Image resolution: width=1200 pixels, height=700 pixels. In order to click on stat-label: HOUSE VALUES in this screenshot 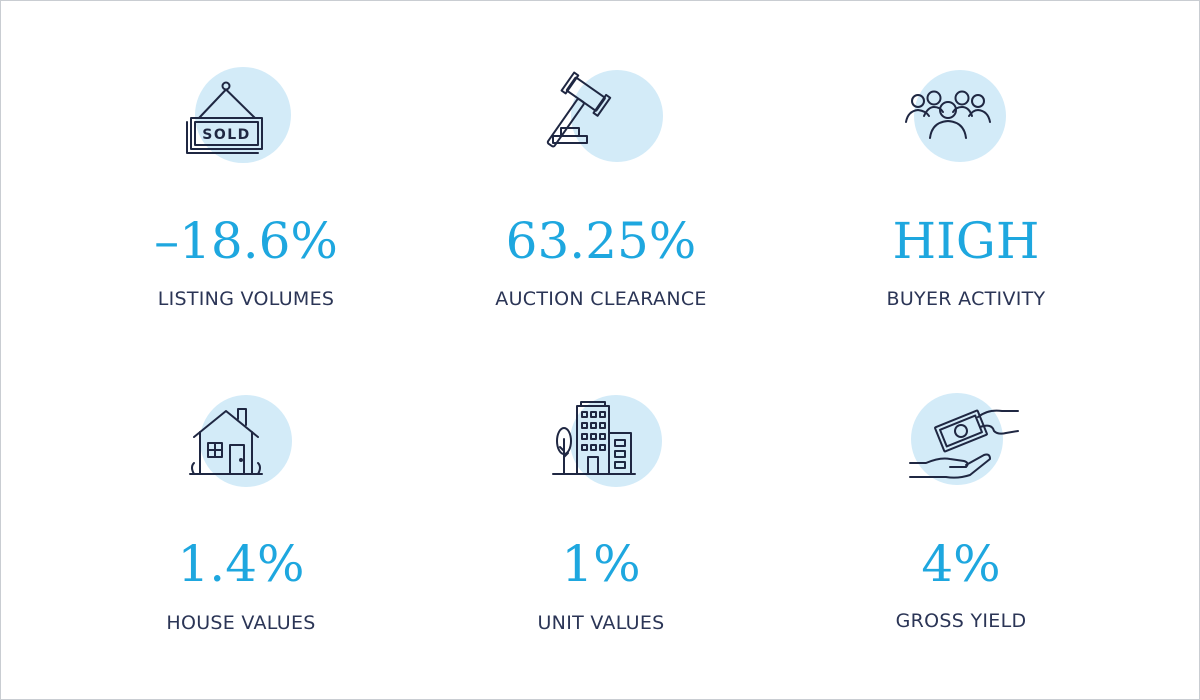, I will do `click(241, 623)`.